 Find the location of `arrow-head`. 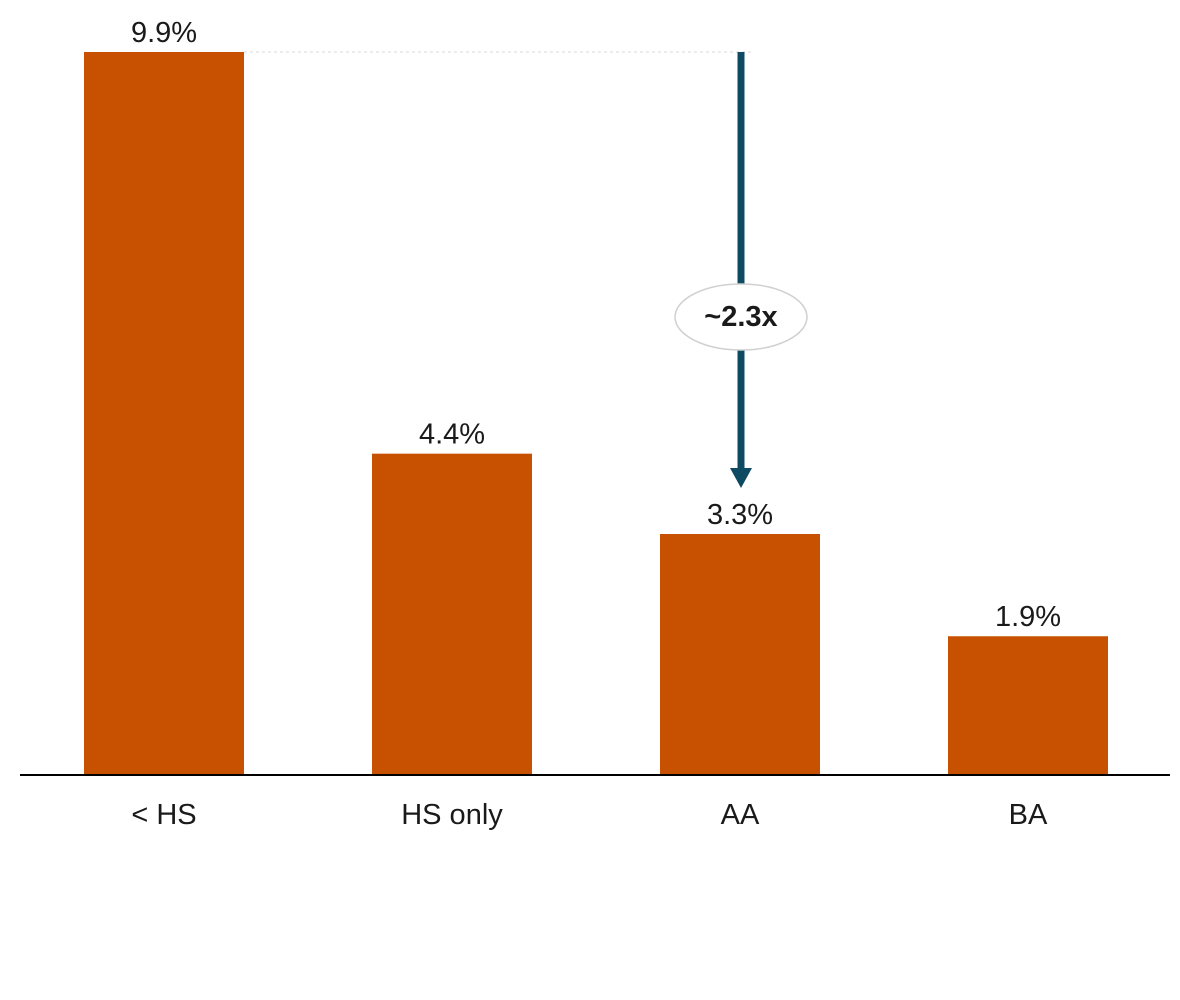

arrow-head is located at coordinates (741, 478).